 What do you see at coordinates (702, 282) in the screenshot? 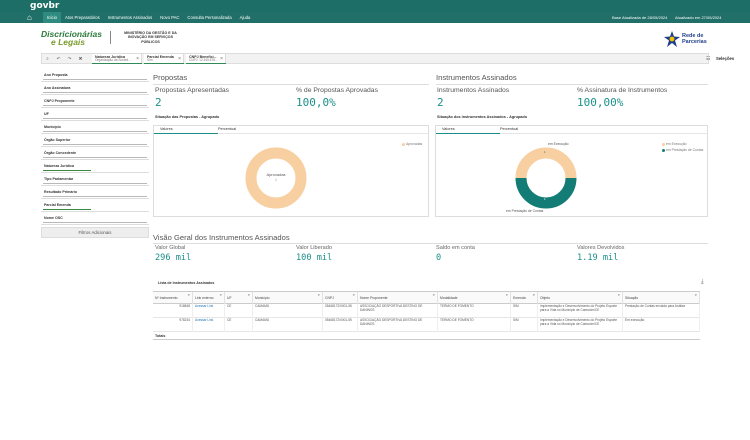
I see `download-icon: ⤓` at bounding box center [702, 282].